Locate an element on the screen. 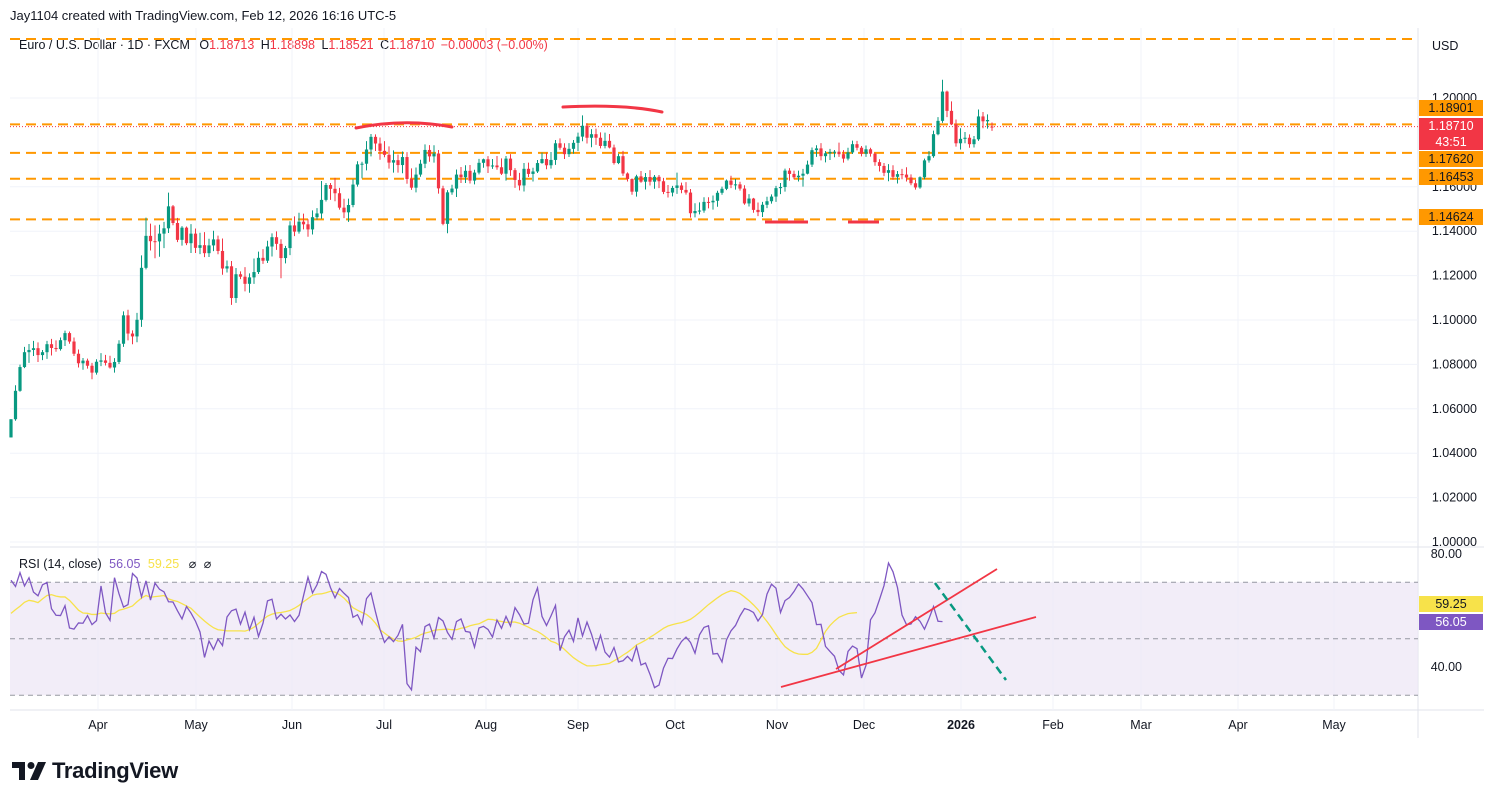 The width and height of the screenshot is (1500, 802). tradingview-logo: TradingView is located at coordinates (95, 771).